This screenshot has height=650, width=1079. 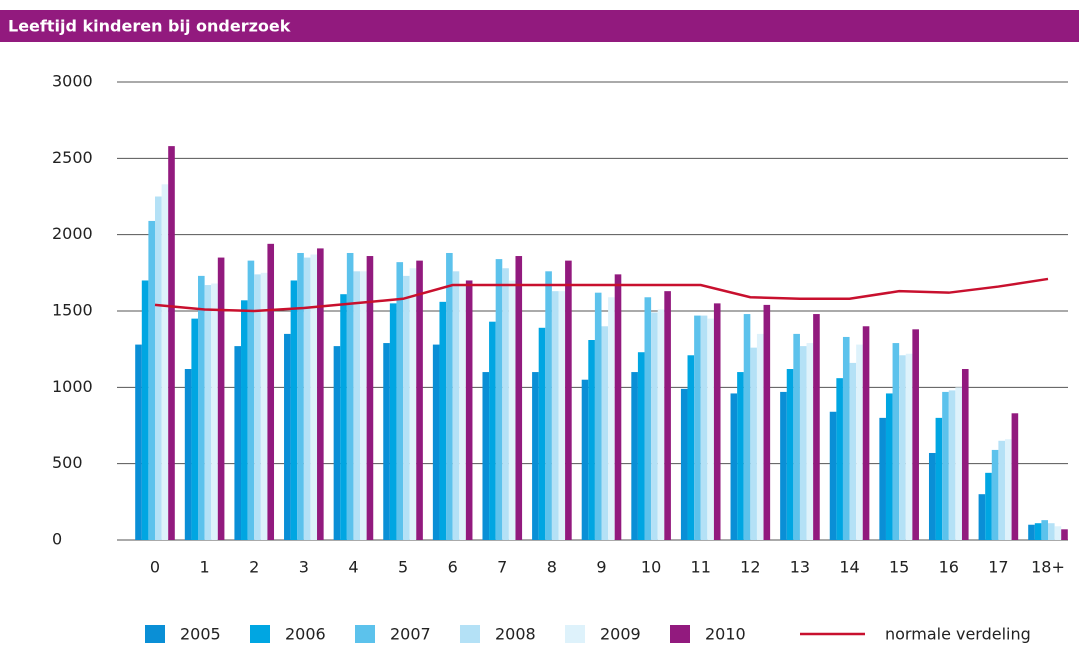 What do you see at coordinates (410, 634) in the screenshot?
I see `legend-label: 2007` at bounding box center [410, 634].